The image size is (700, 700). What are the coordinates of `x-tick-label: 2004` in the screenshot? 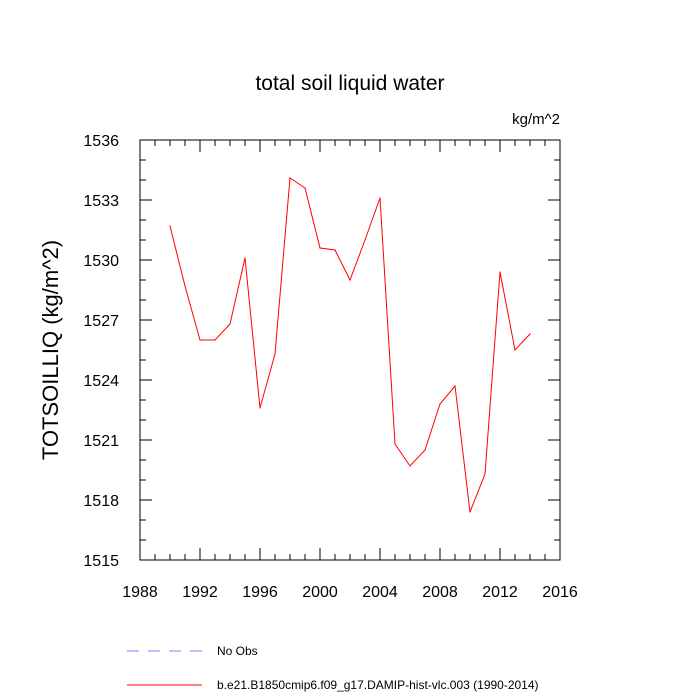 It's located at (380, 592).